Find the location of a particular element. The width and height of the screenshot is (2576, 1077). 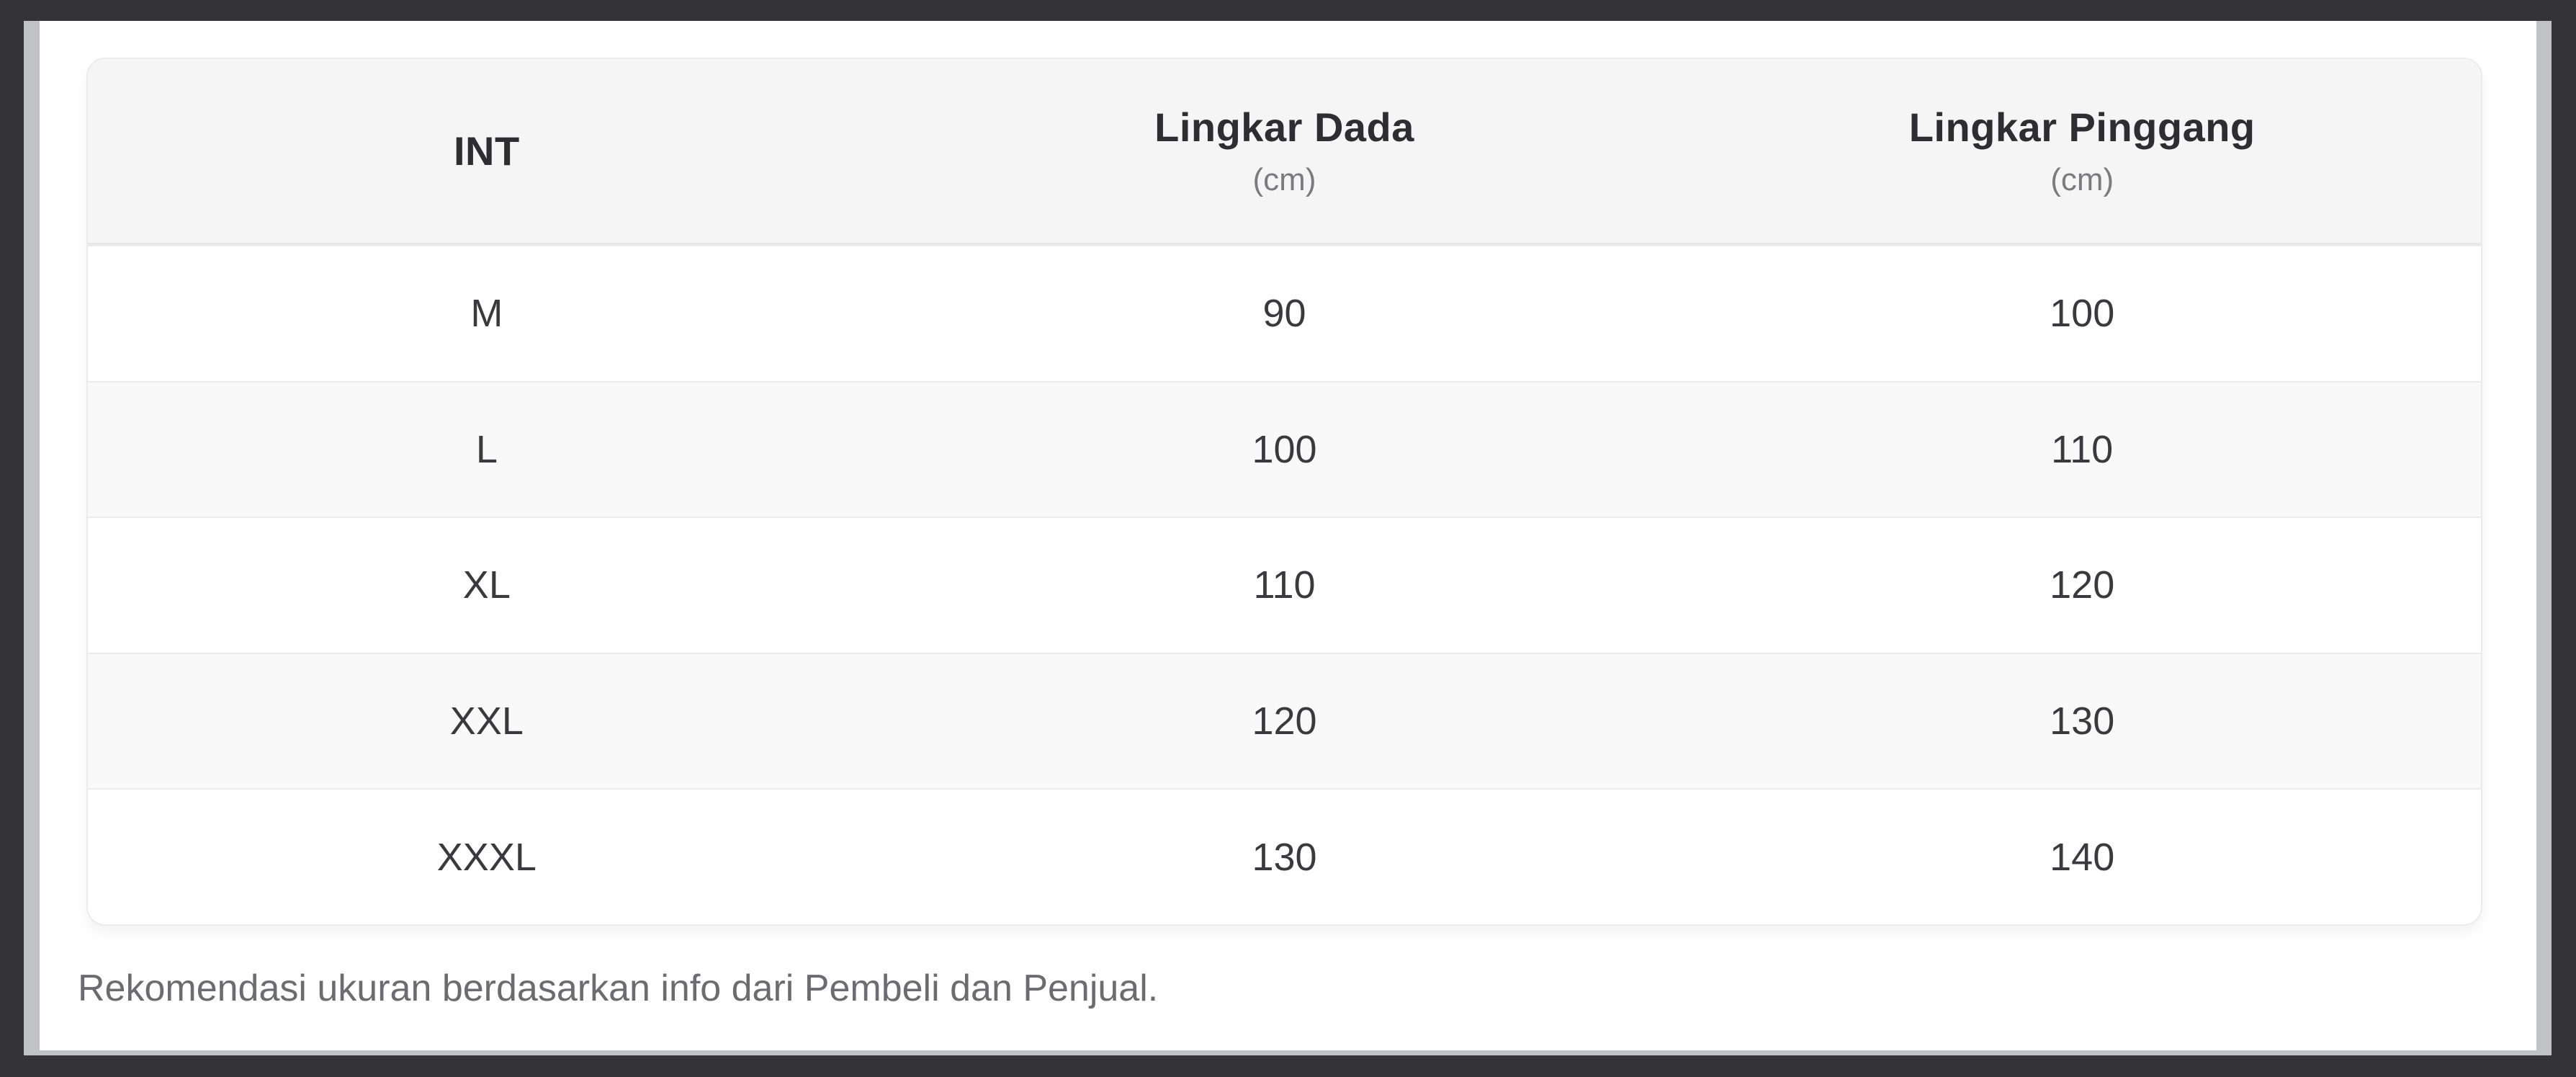

column-header-lingkar-dada: Lingkar Dada (cm) is located at coordinates (1285, 151).